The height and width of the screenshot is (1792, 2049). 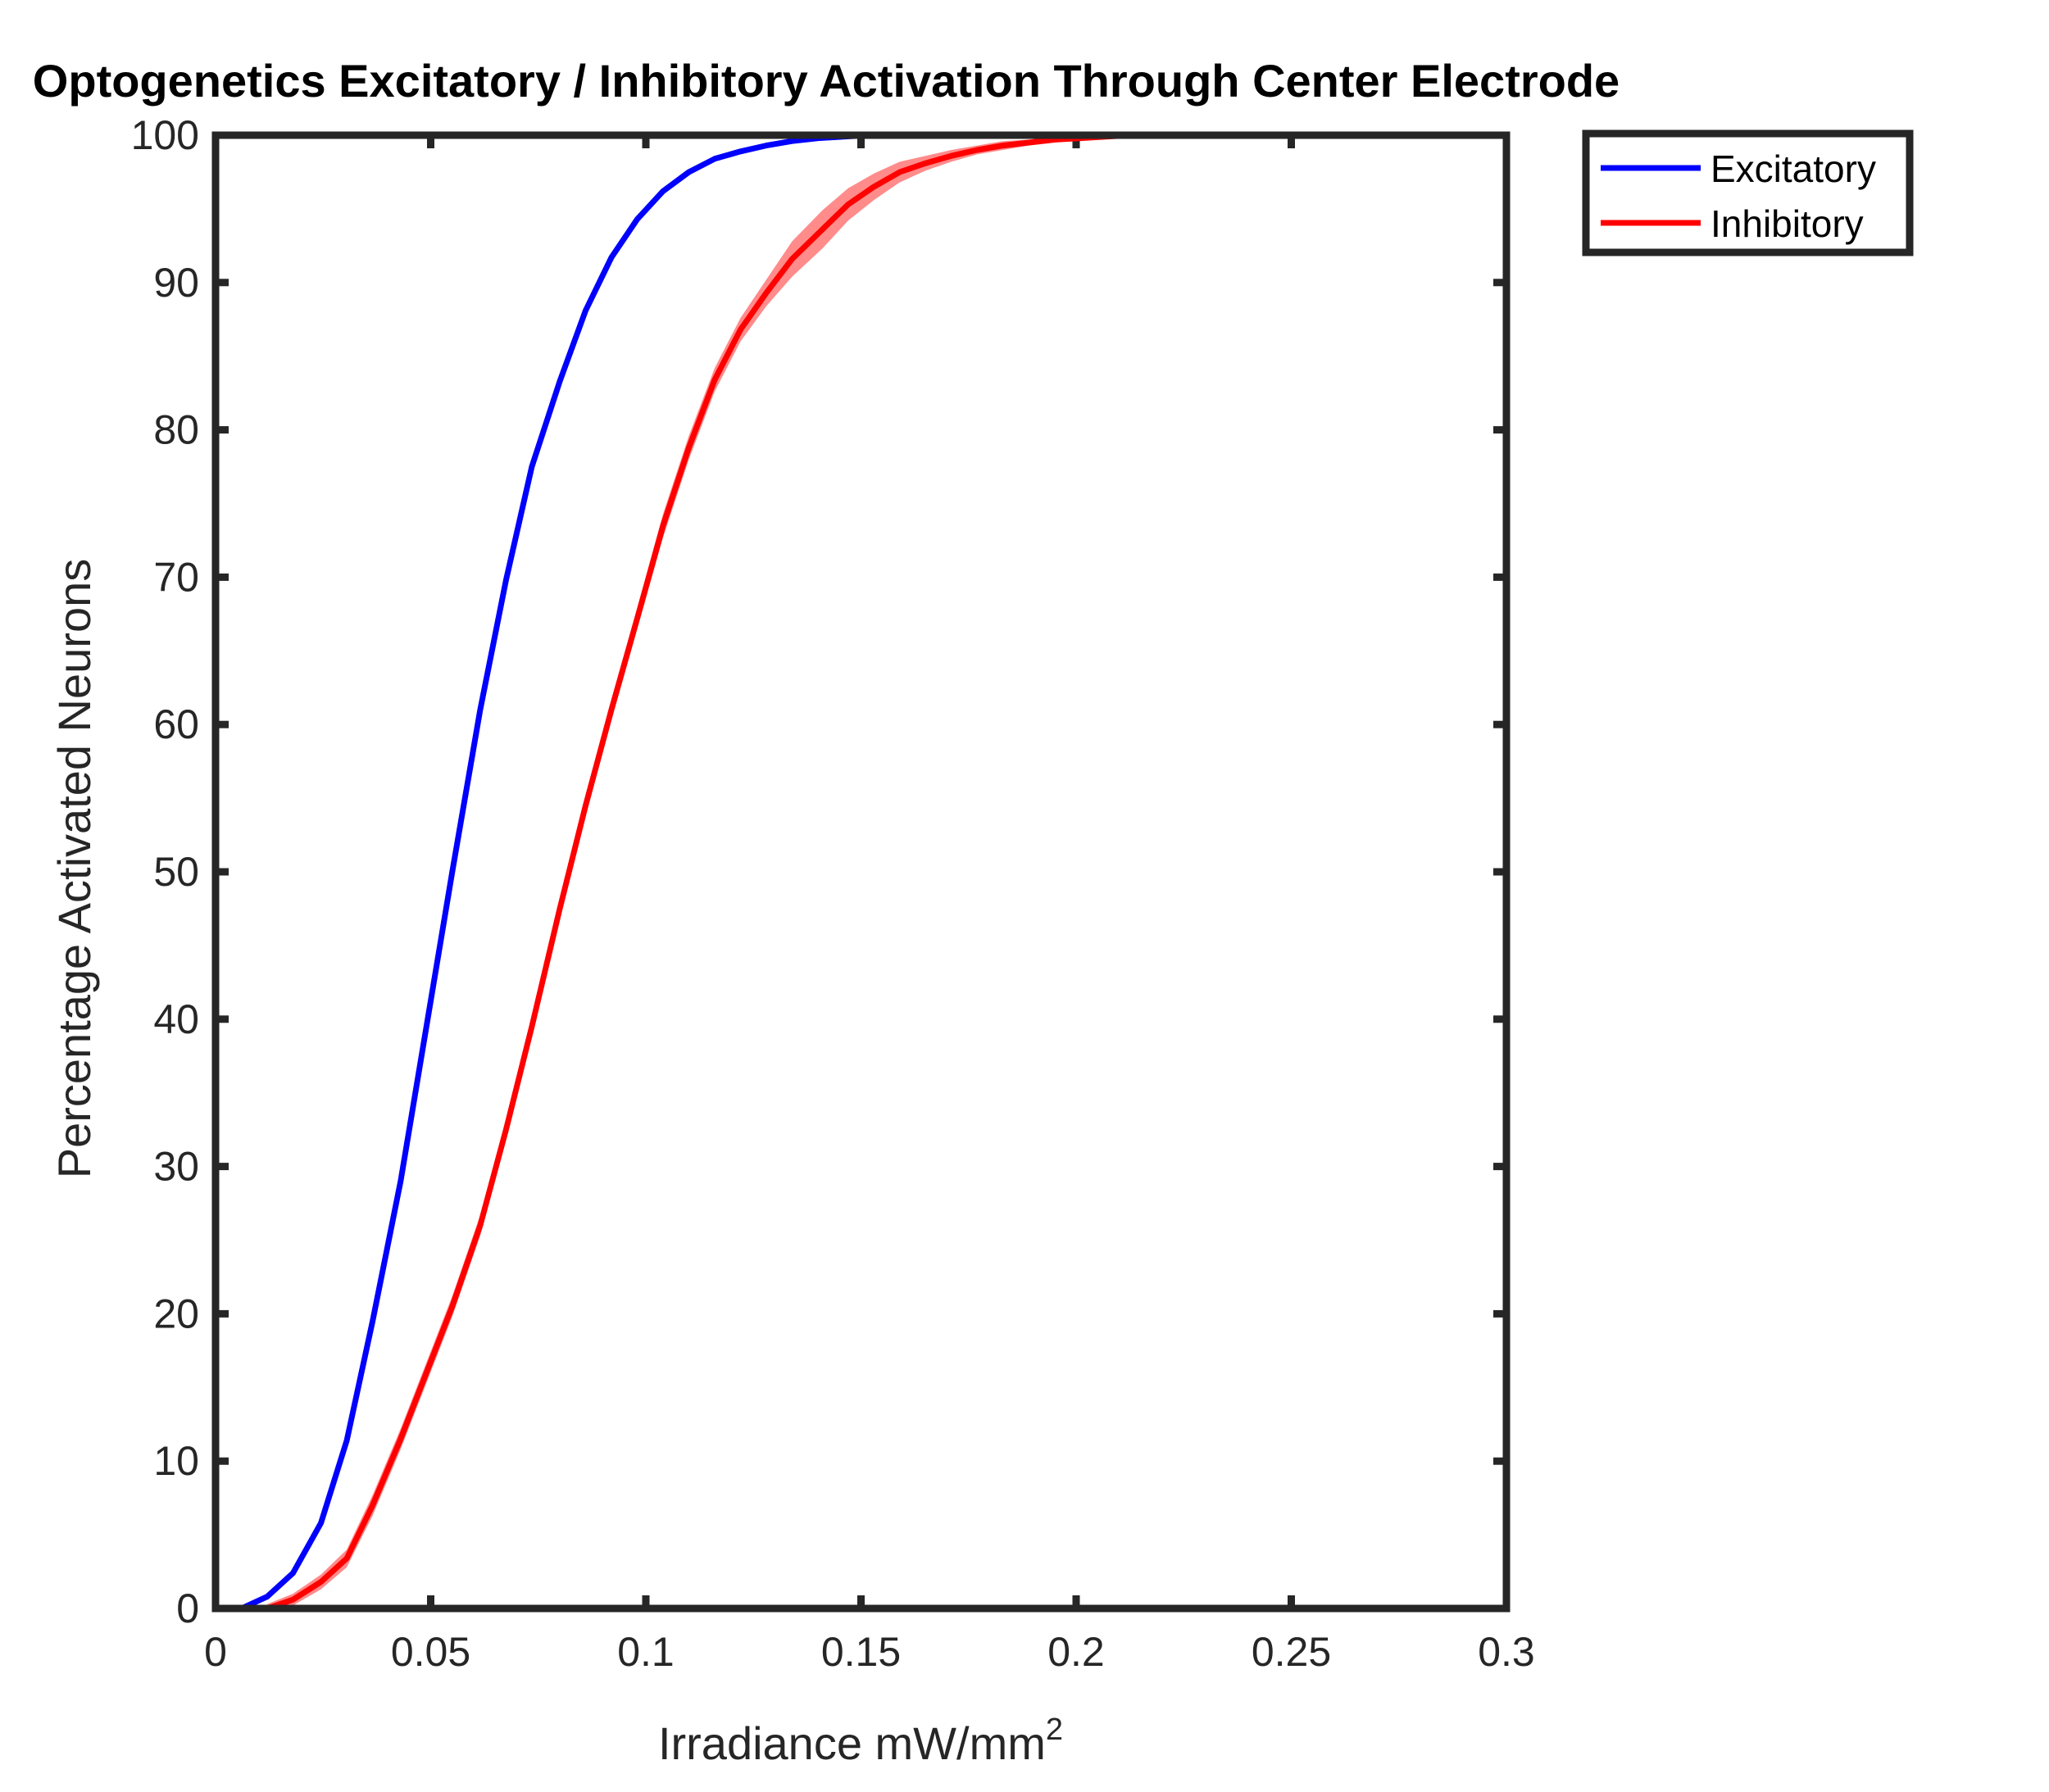 I want to click on y-axis-label: Percentage Activated Neurons, so click(x=74, y=869).